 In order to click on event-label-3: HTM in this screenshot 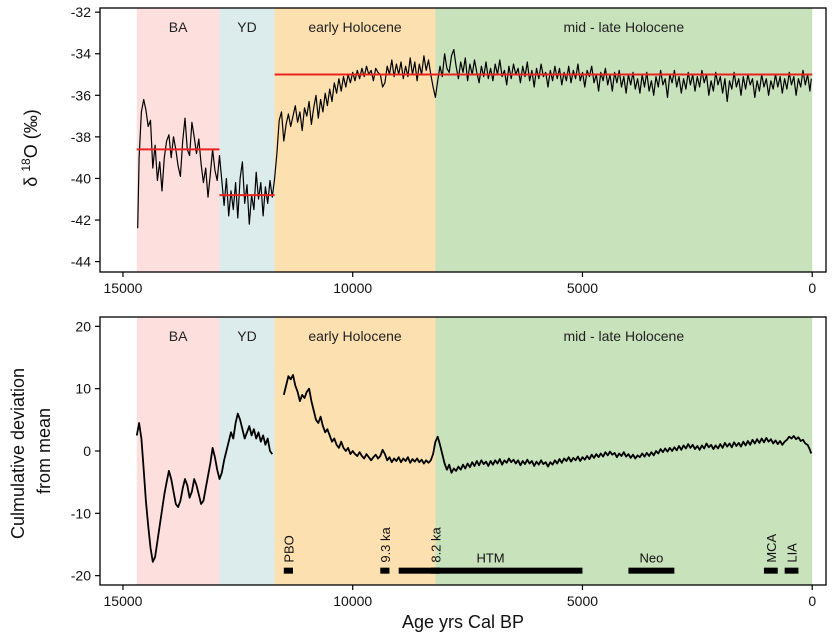, I will do `click(490, 558)`.